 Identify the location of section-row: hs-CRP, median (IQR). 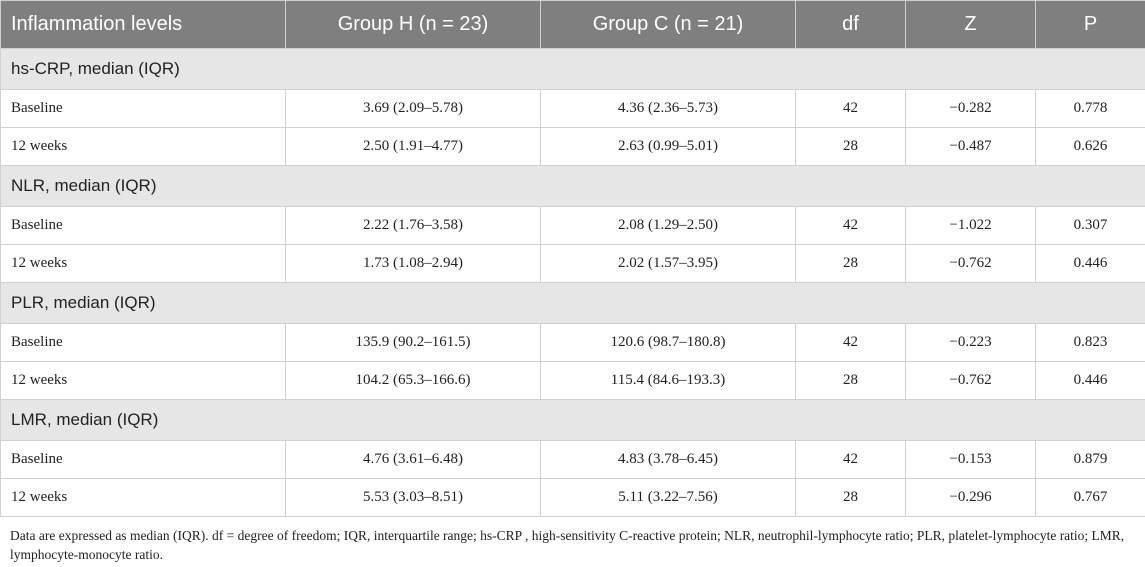
(572, 69).